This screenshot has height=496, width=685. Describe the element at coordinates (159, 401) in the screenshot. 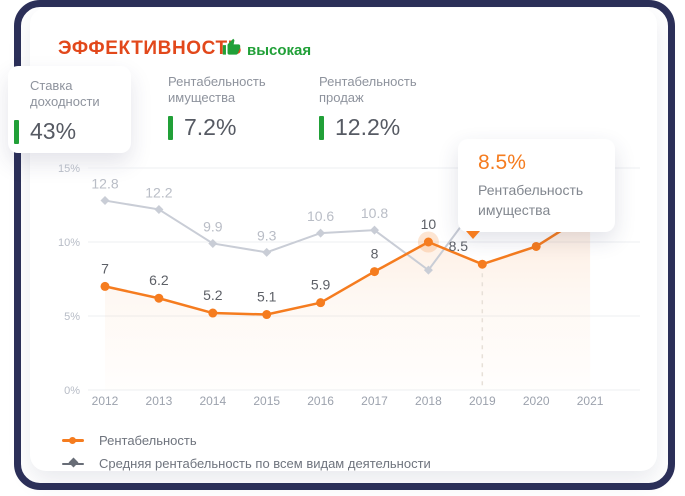

I see `x-tick-label: 2013` at that location.